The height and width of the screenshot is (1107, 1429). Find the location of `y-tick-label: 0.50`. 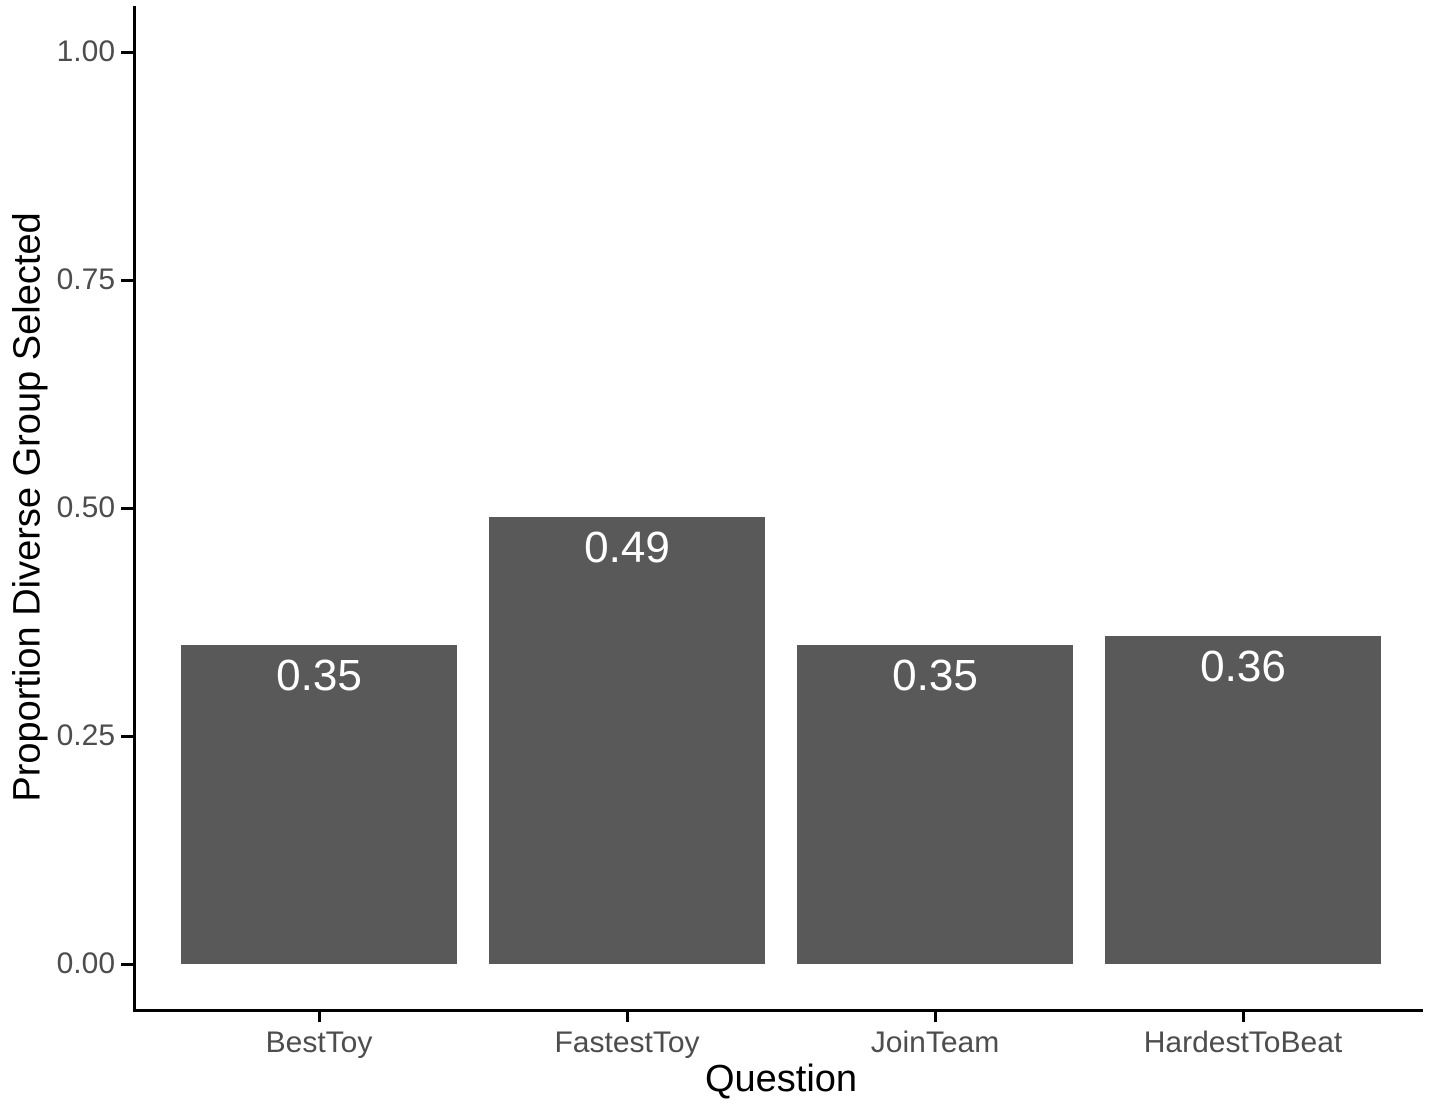

y-tick-label: 0.50 is located at coordinates (85, 507).